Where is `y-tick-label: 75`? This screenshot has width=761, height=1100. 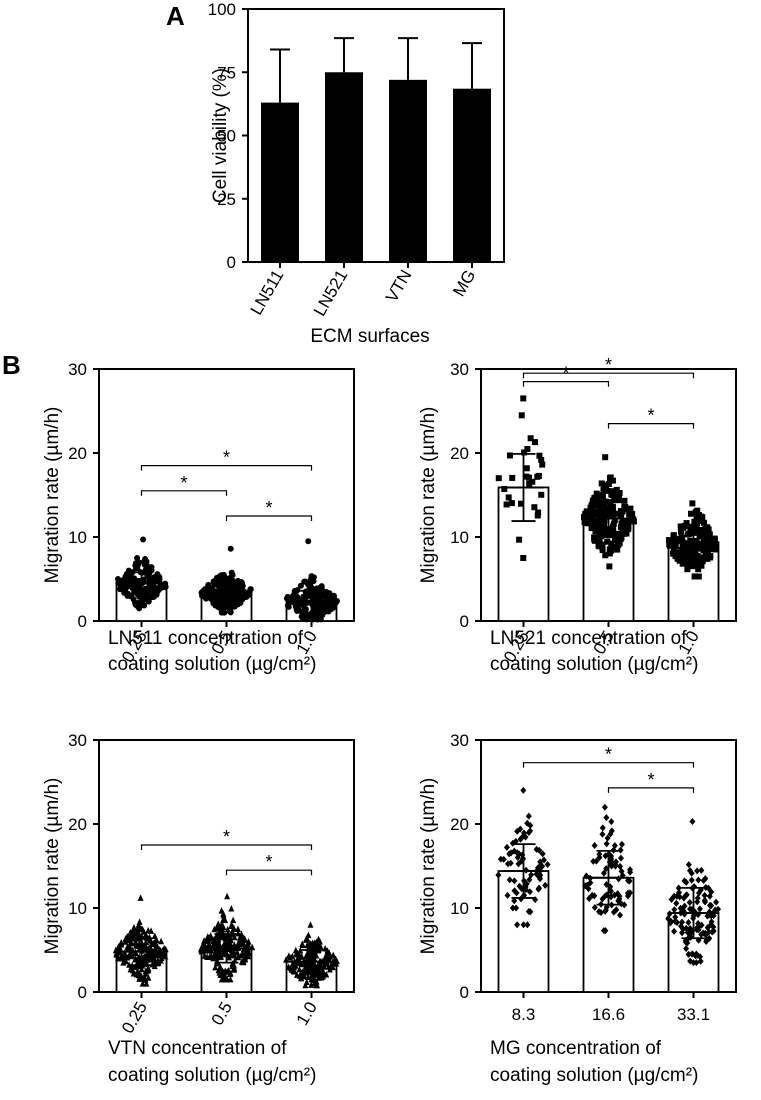 y-tick-label: 75 is located at coordinates (226, 72).